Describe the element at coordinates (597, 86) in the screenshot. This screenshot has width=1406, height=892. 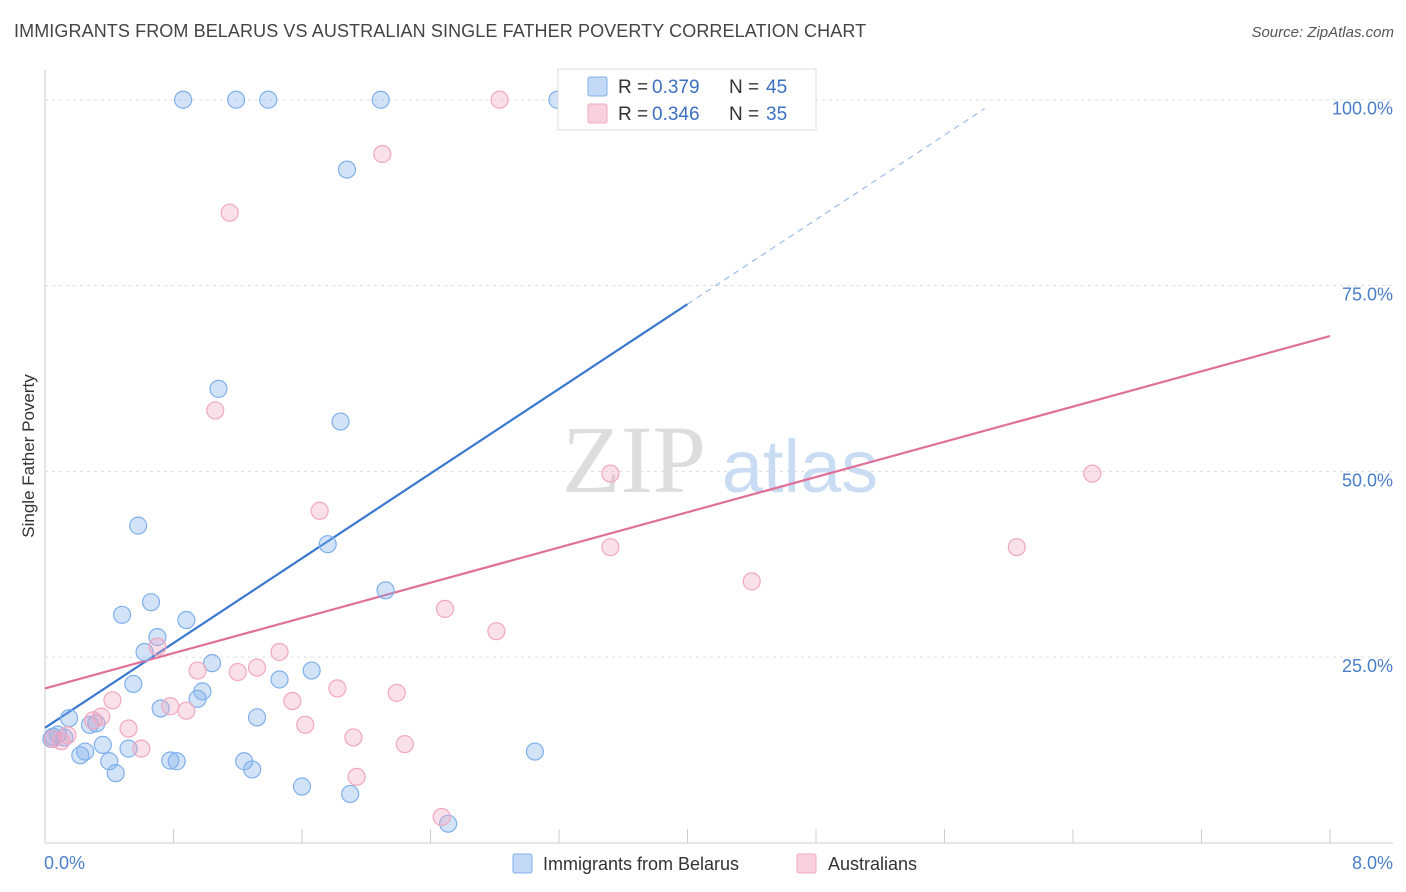
I see `stats-legend-swatch-blue` at that location.